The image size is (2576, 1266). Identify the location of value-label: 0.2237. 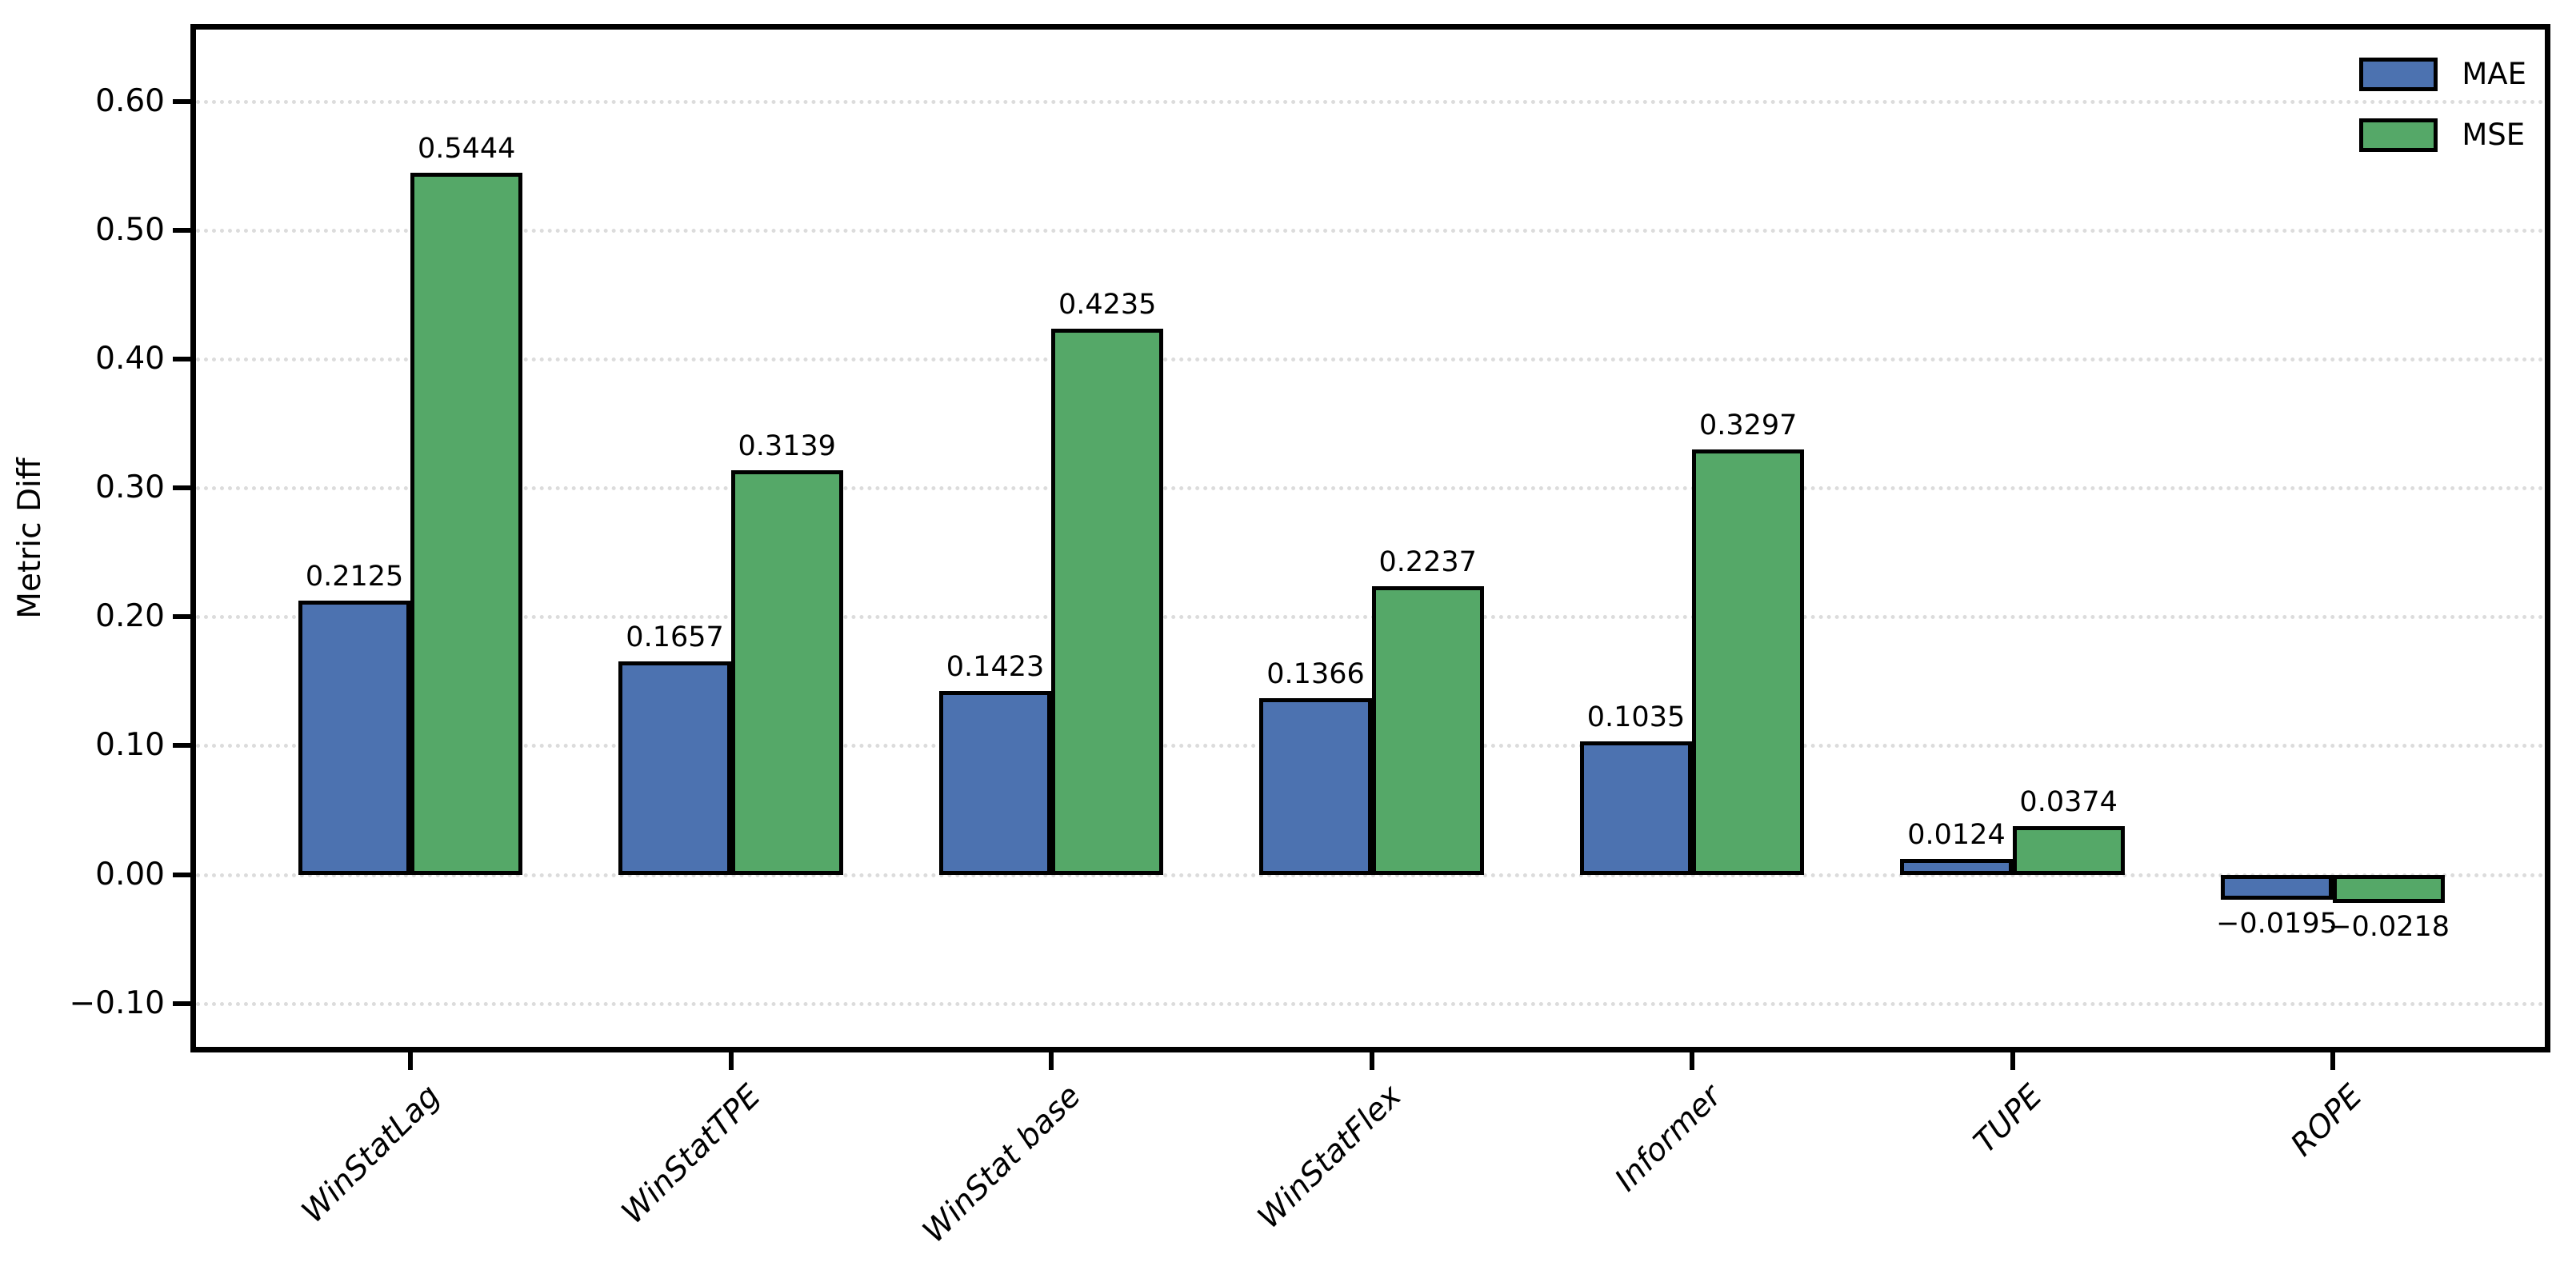
(1427, 563).